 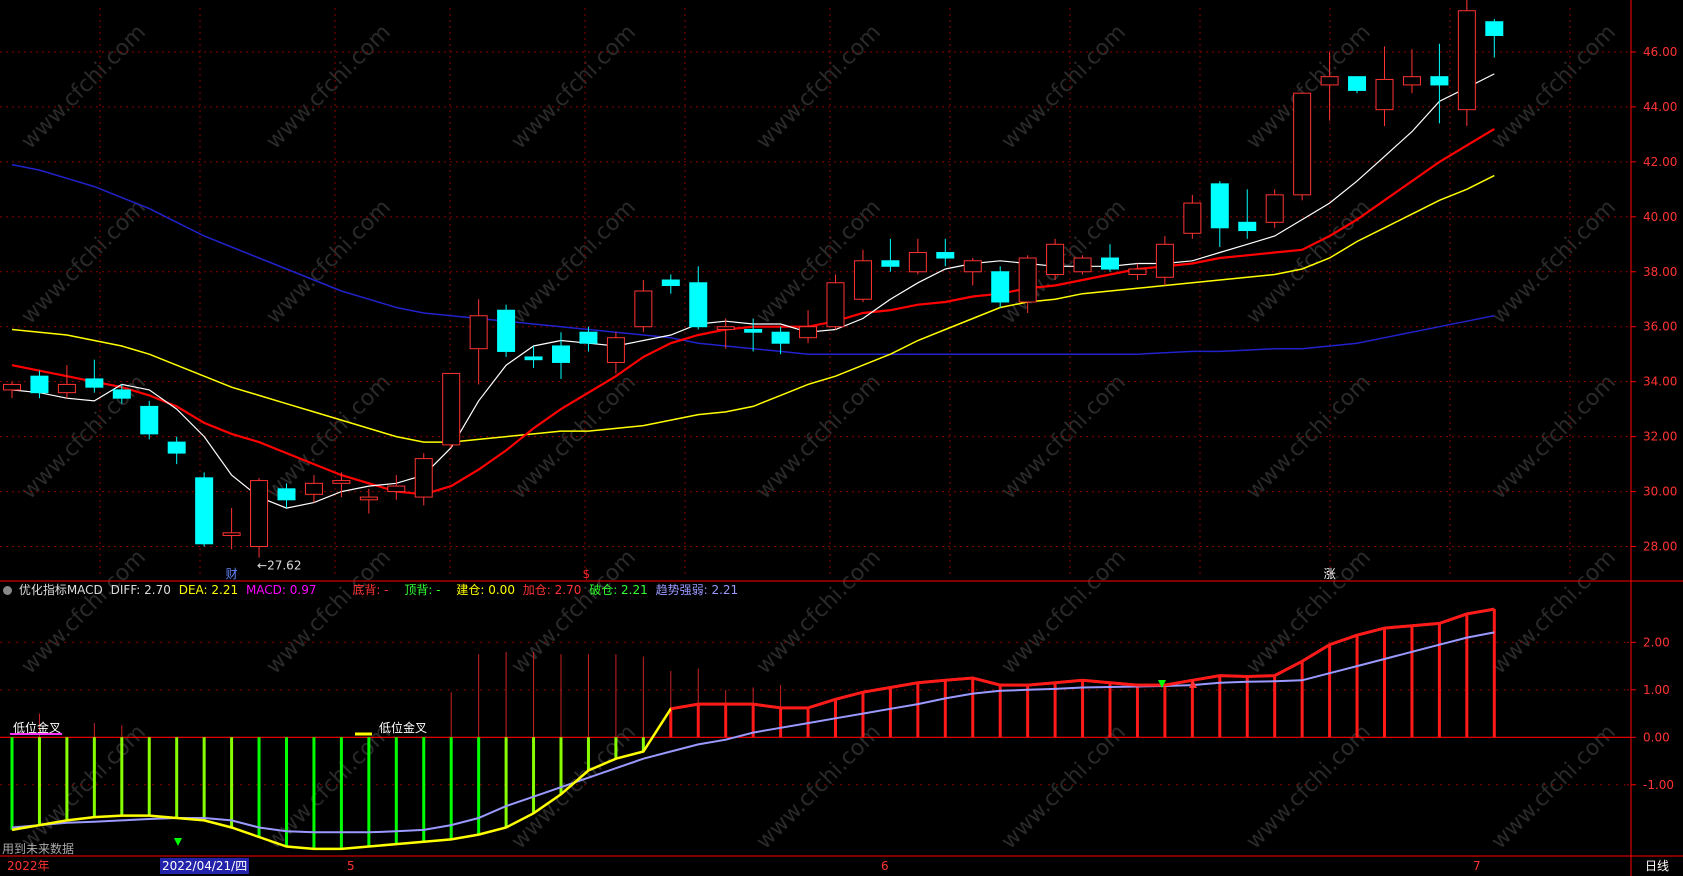 What do you see at coordinates (232, 574) in the screenshot?
I see `event-marker: 财` at bounding box center [232, 574].